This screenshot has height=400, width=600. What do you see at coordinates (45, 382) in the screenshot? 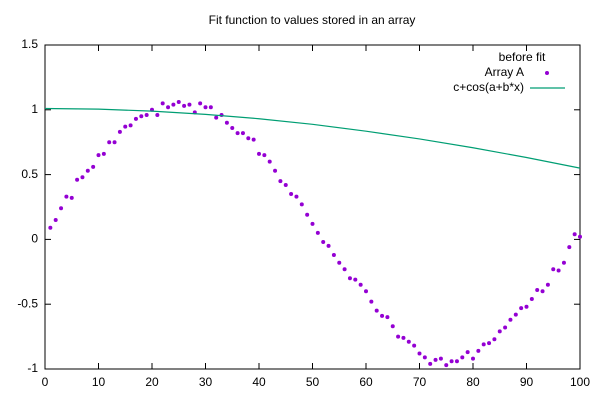
I see `x-tick-label: 0` at bounding box center [45, 382].